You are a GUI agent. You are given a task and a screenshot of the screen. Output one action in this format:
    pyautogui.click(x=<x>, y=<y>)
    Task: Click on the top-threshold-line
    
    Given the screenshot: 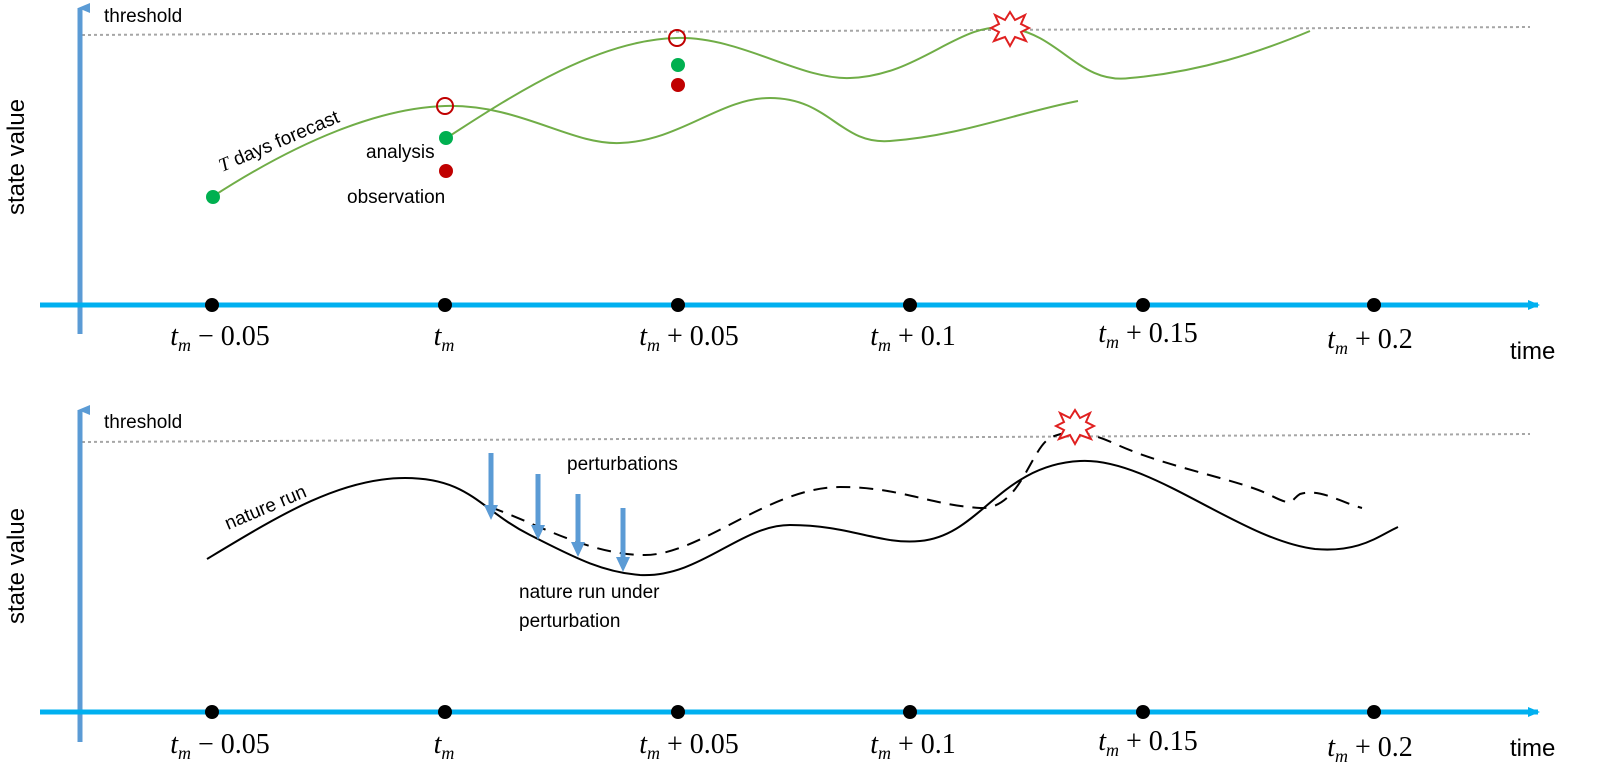 What is the action you would take?
    pyautogui.click(x=806, y=31)
    